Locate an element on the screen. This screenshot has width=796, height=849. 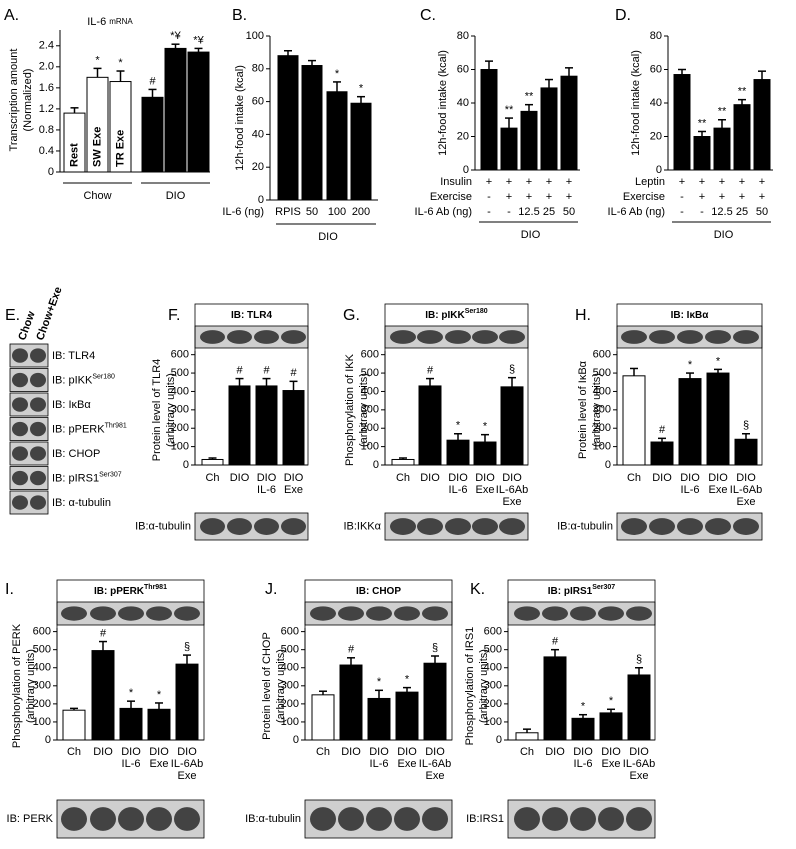
panel-letter: F. is located at coordinates (174, 315).